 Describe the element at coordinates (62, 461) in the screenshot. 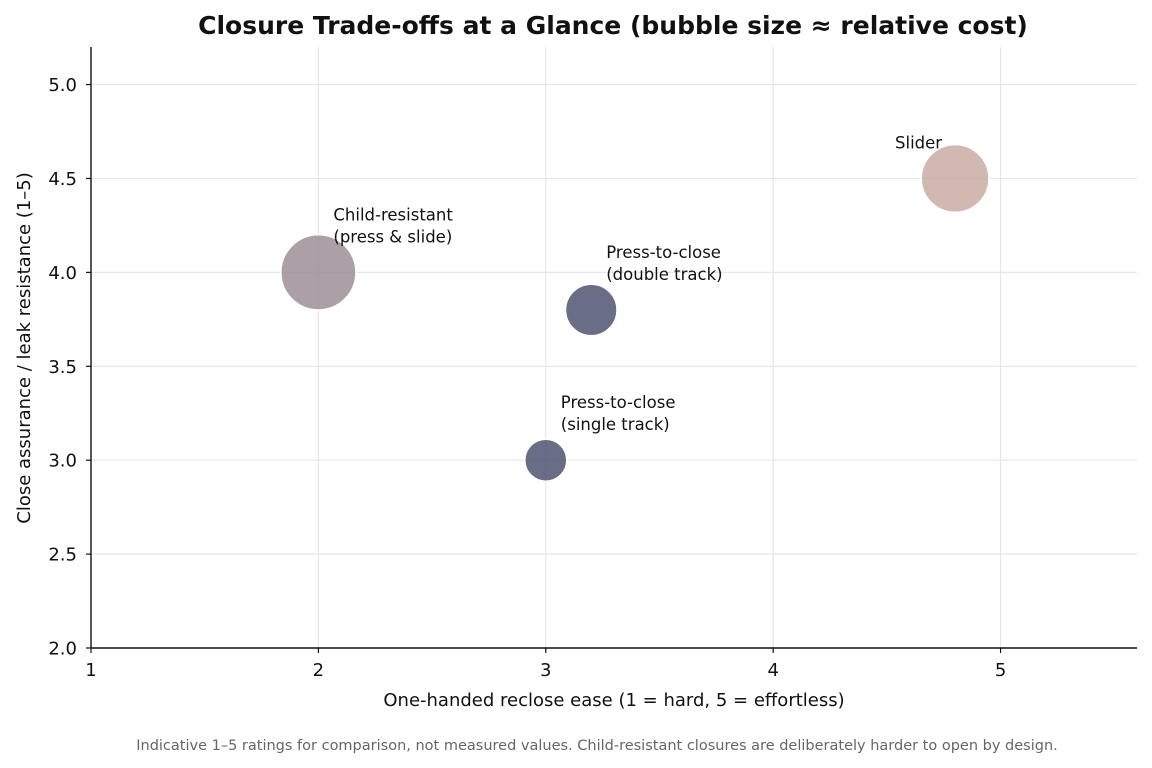

I see `y-tick-label: 3.0` at that location.